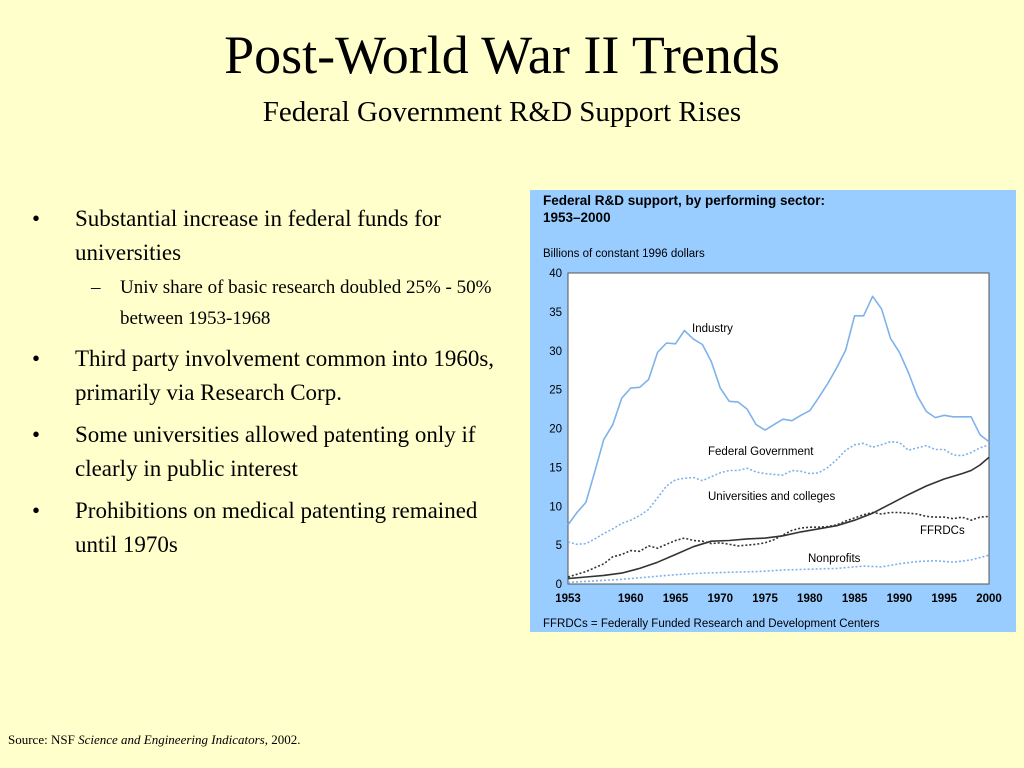 The height and width of the screenshot is (768, 1024). What do you see at coordinates (631, 599) in the screenshot?
I see `x-tick-label: 1960` at bounding box center [631, 599].